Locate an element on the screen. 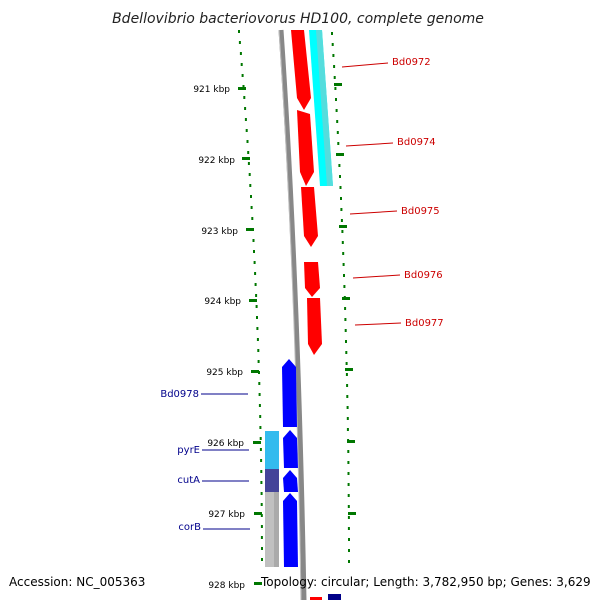 The image size is (600, 600). gene-label: Bd0974 is located at coordinates (416, 142).